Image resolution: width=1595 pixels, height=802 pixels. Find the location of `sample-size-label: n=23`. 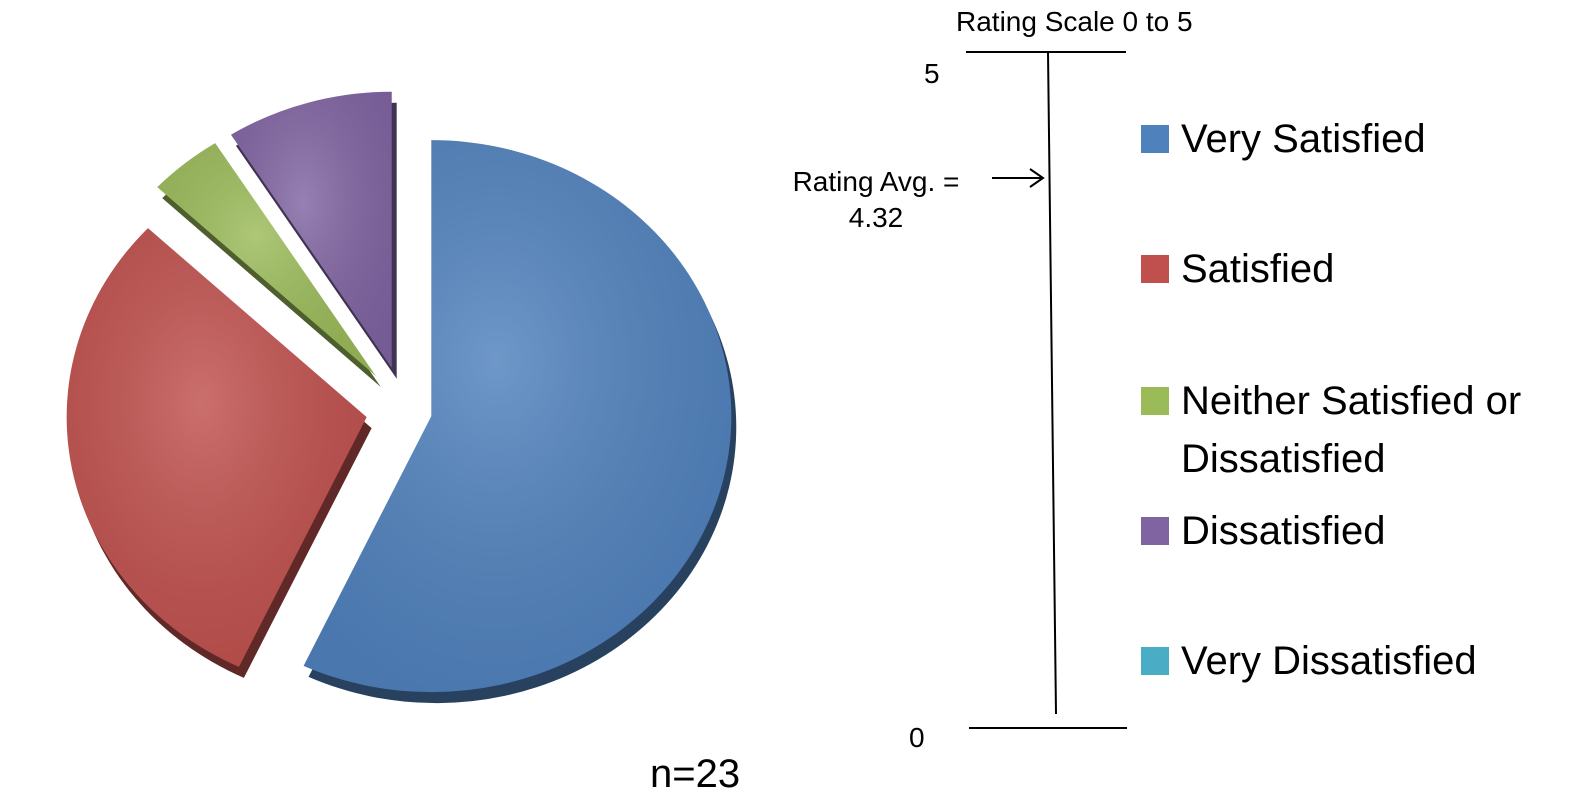

sample-size-label: n=23 is located at coordinates (695, 774).